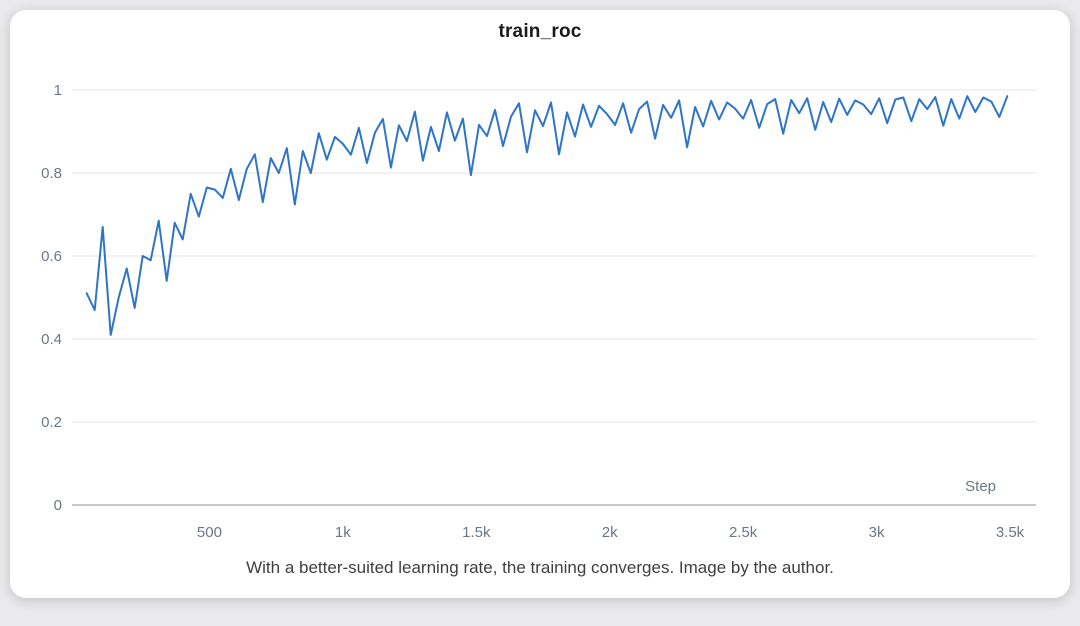 Image resolution: width=1080 pixels, height=626 pixels. I want to click on x-axis-tick-label: 3.5k, so click(1010, 532).